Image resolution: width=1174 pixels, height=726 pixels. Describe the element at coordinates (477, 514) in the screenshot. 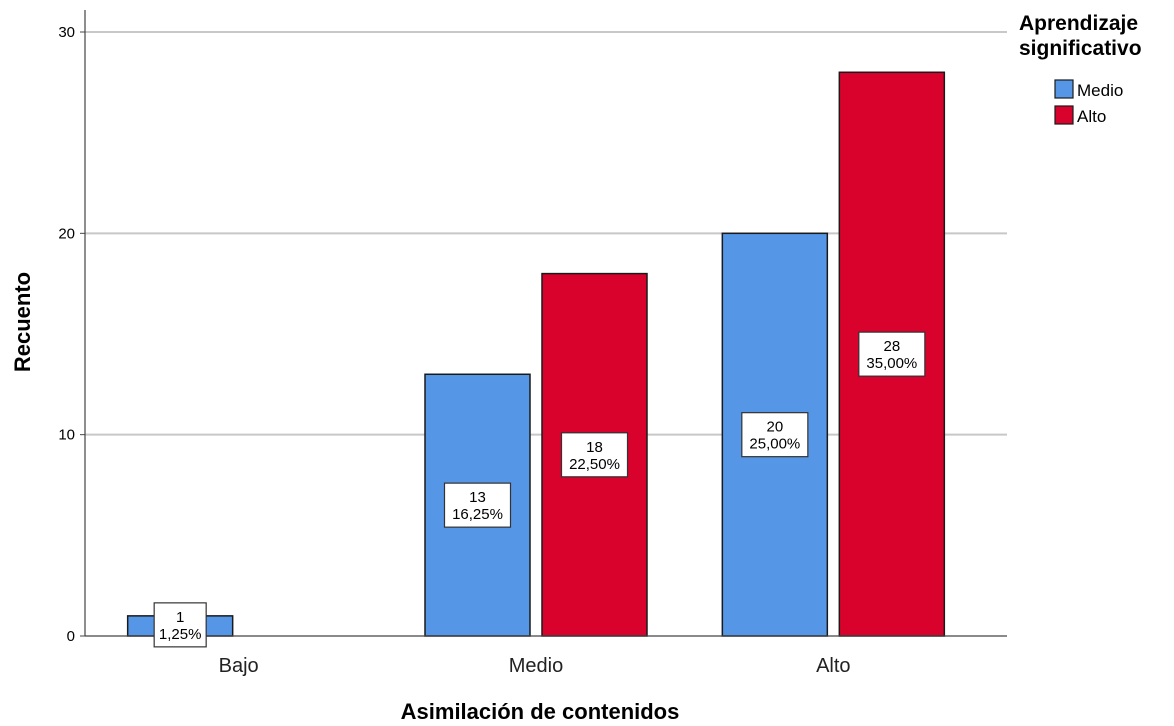

I see `data-label-percent: 16,25%` at that location.